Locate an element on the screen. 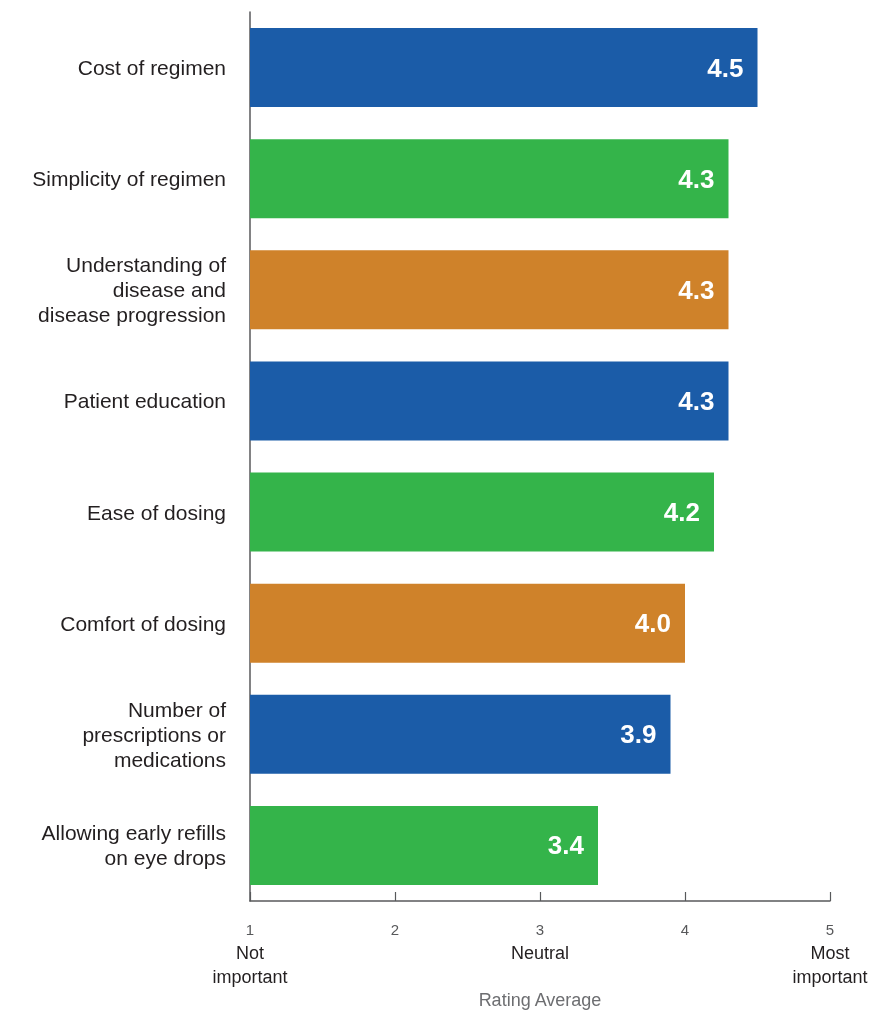  x-tick-label: 3 Neutral is located at coordinates (540, 941).